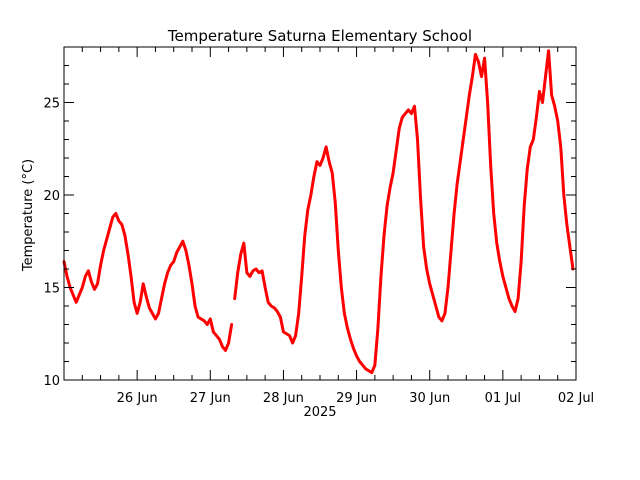  I want to click on x-tick-label: 26 Jun, so click(137, 398).